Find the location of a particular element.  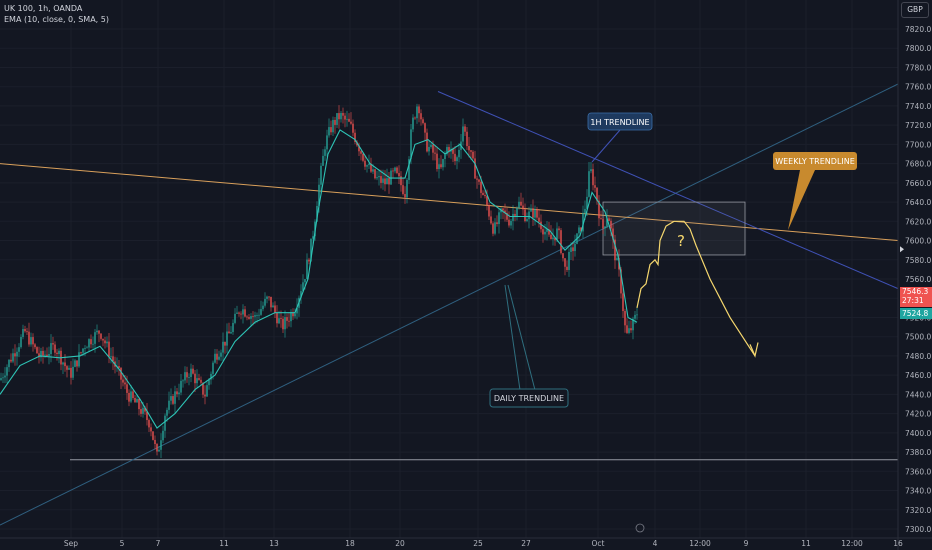

y-tick-label: 7380.0 is located at coordinates (918, 452).